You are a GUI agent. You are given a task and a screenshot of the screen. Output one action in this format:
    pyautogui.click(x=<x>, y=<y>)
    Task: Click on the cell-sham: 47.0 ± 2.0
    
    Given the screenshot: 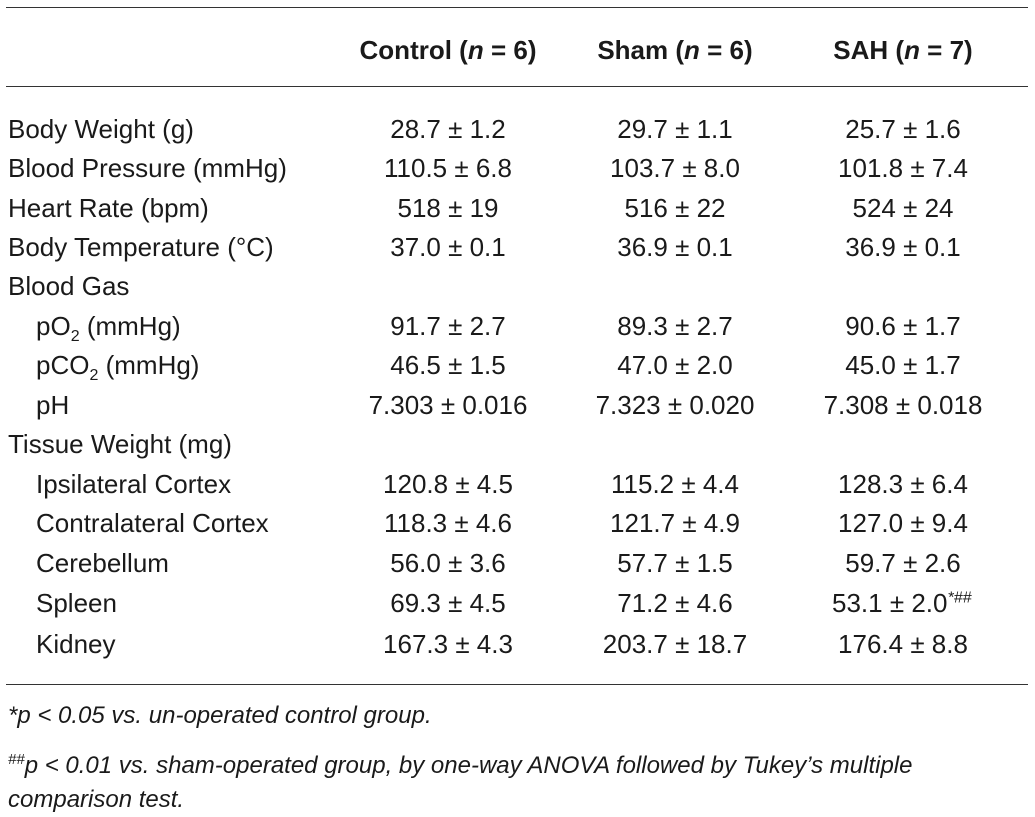 What is the action you would take?
    pyautogui.click(x=675, y=365)
    